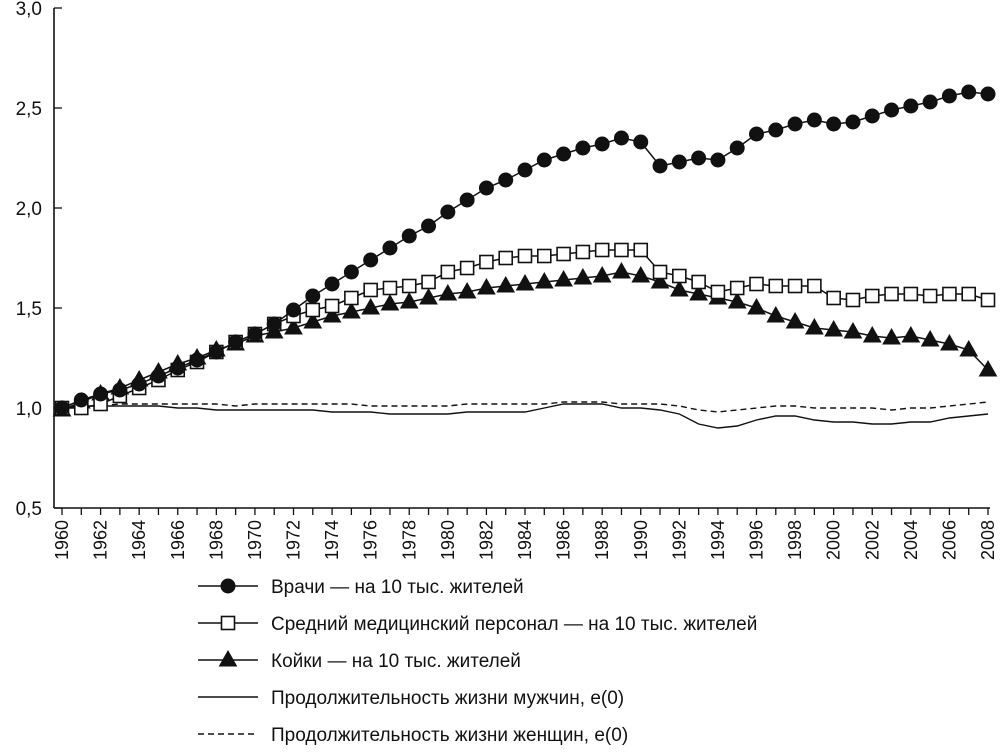  Describe the element at coordinates (62, 540) in the screenshot. I see `x-tick-label: 1960` at that location.